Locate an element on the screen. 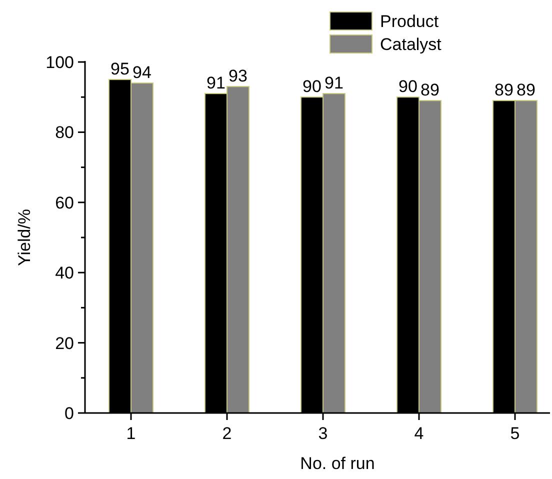 This screenshot has height=479, width=552. y-tick-label: 60 is located at coordinates (64, 202).